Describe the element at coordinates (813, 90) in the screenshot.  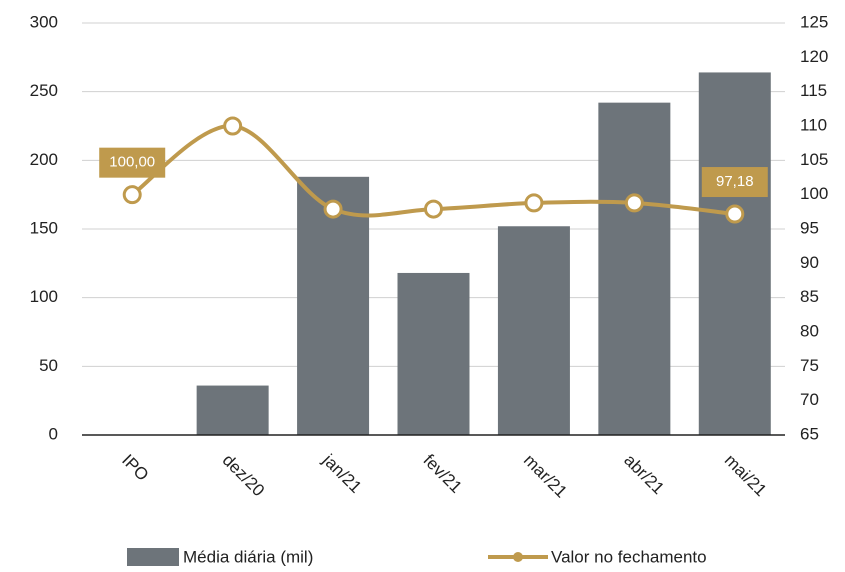
I see `y2-tick-label: 115` at that location.